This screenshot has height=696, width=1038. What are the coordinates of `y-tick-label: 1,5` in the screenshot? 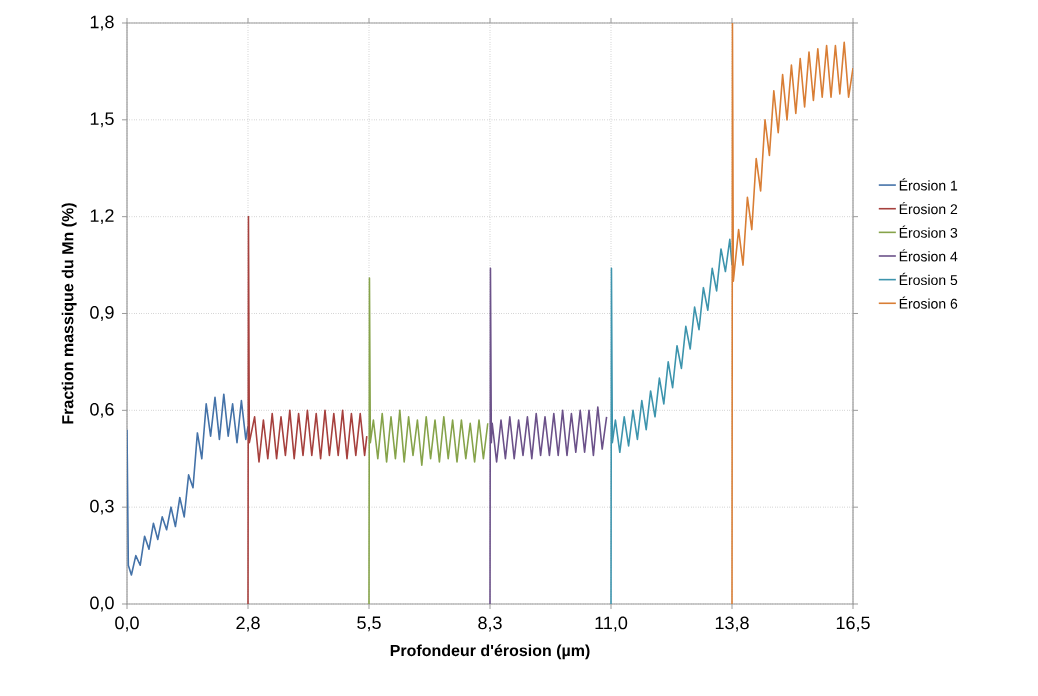 It's located at (102, 120).